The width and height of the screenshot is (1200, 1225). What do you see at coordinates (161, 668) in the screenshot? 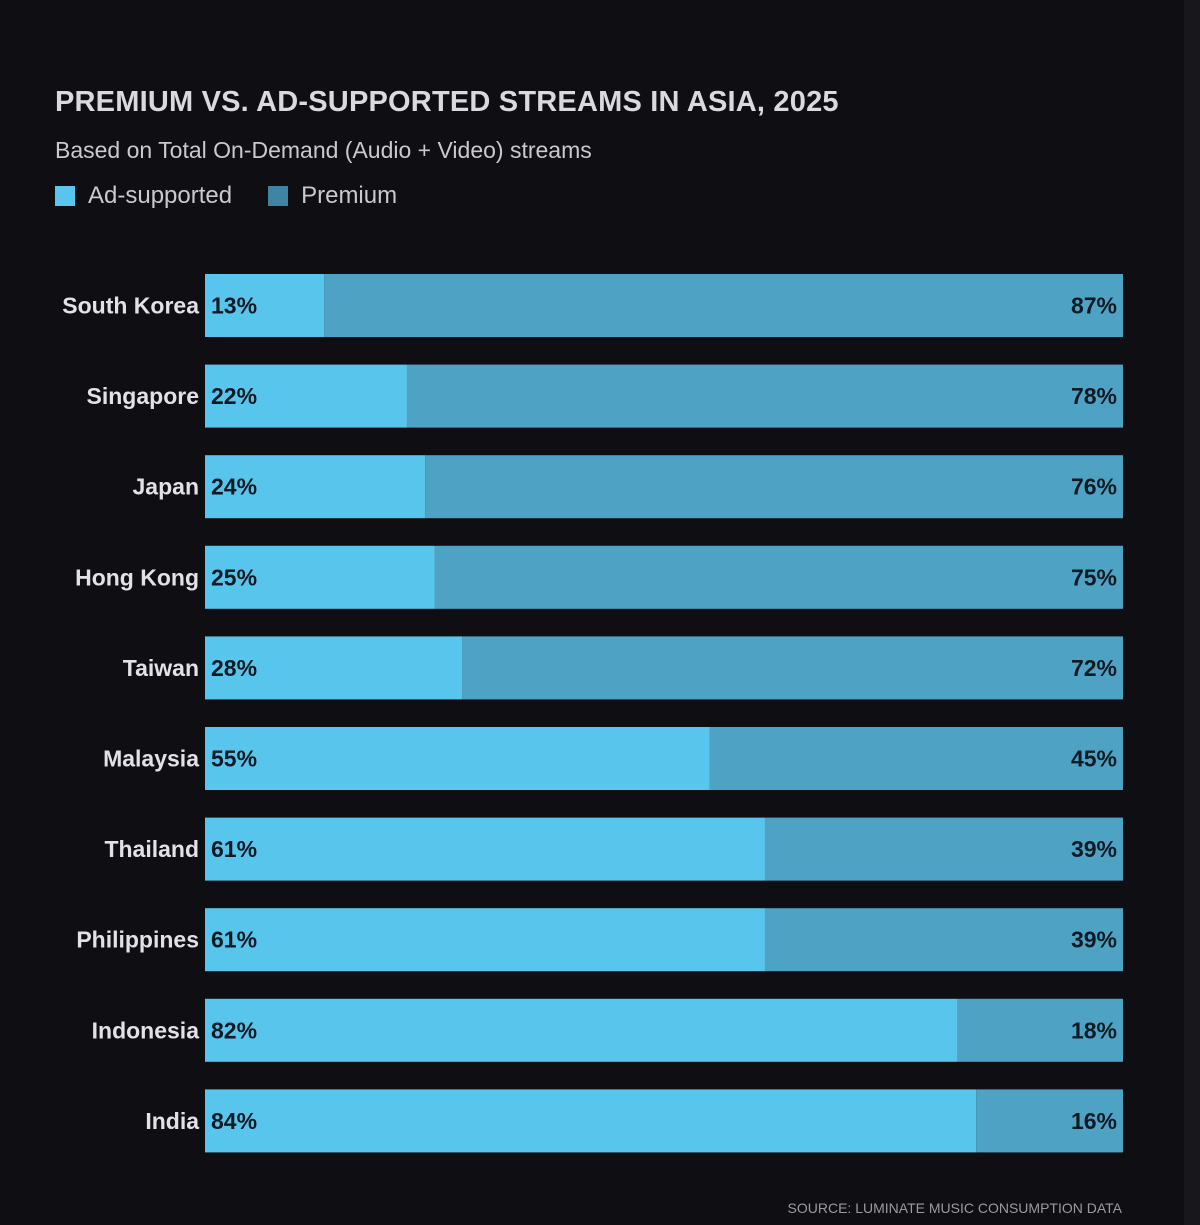
I see `category-label-taiwan: Taiwan` at bounding box center [161, 668].